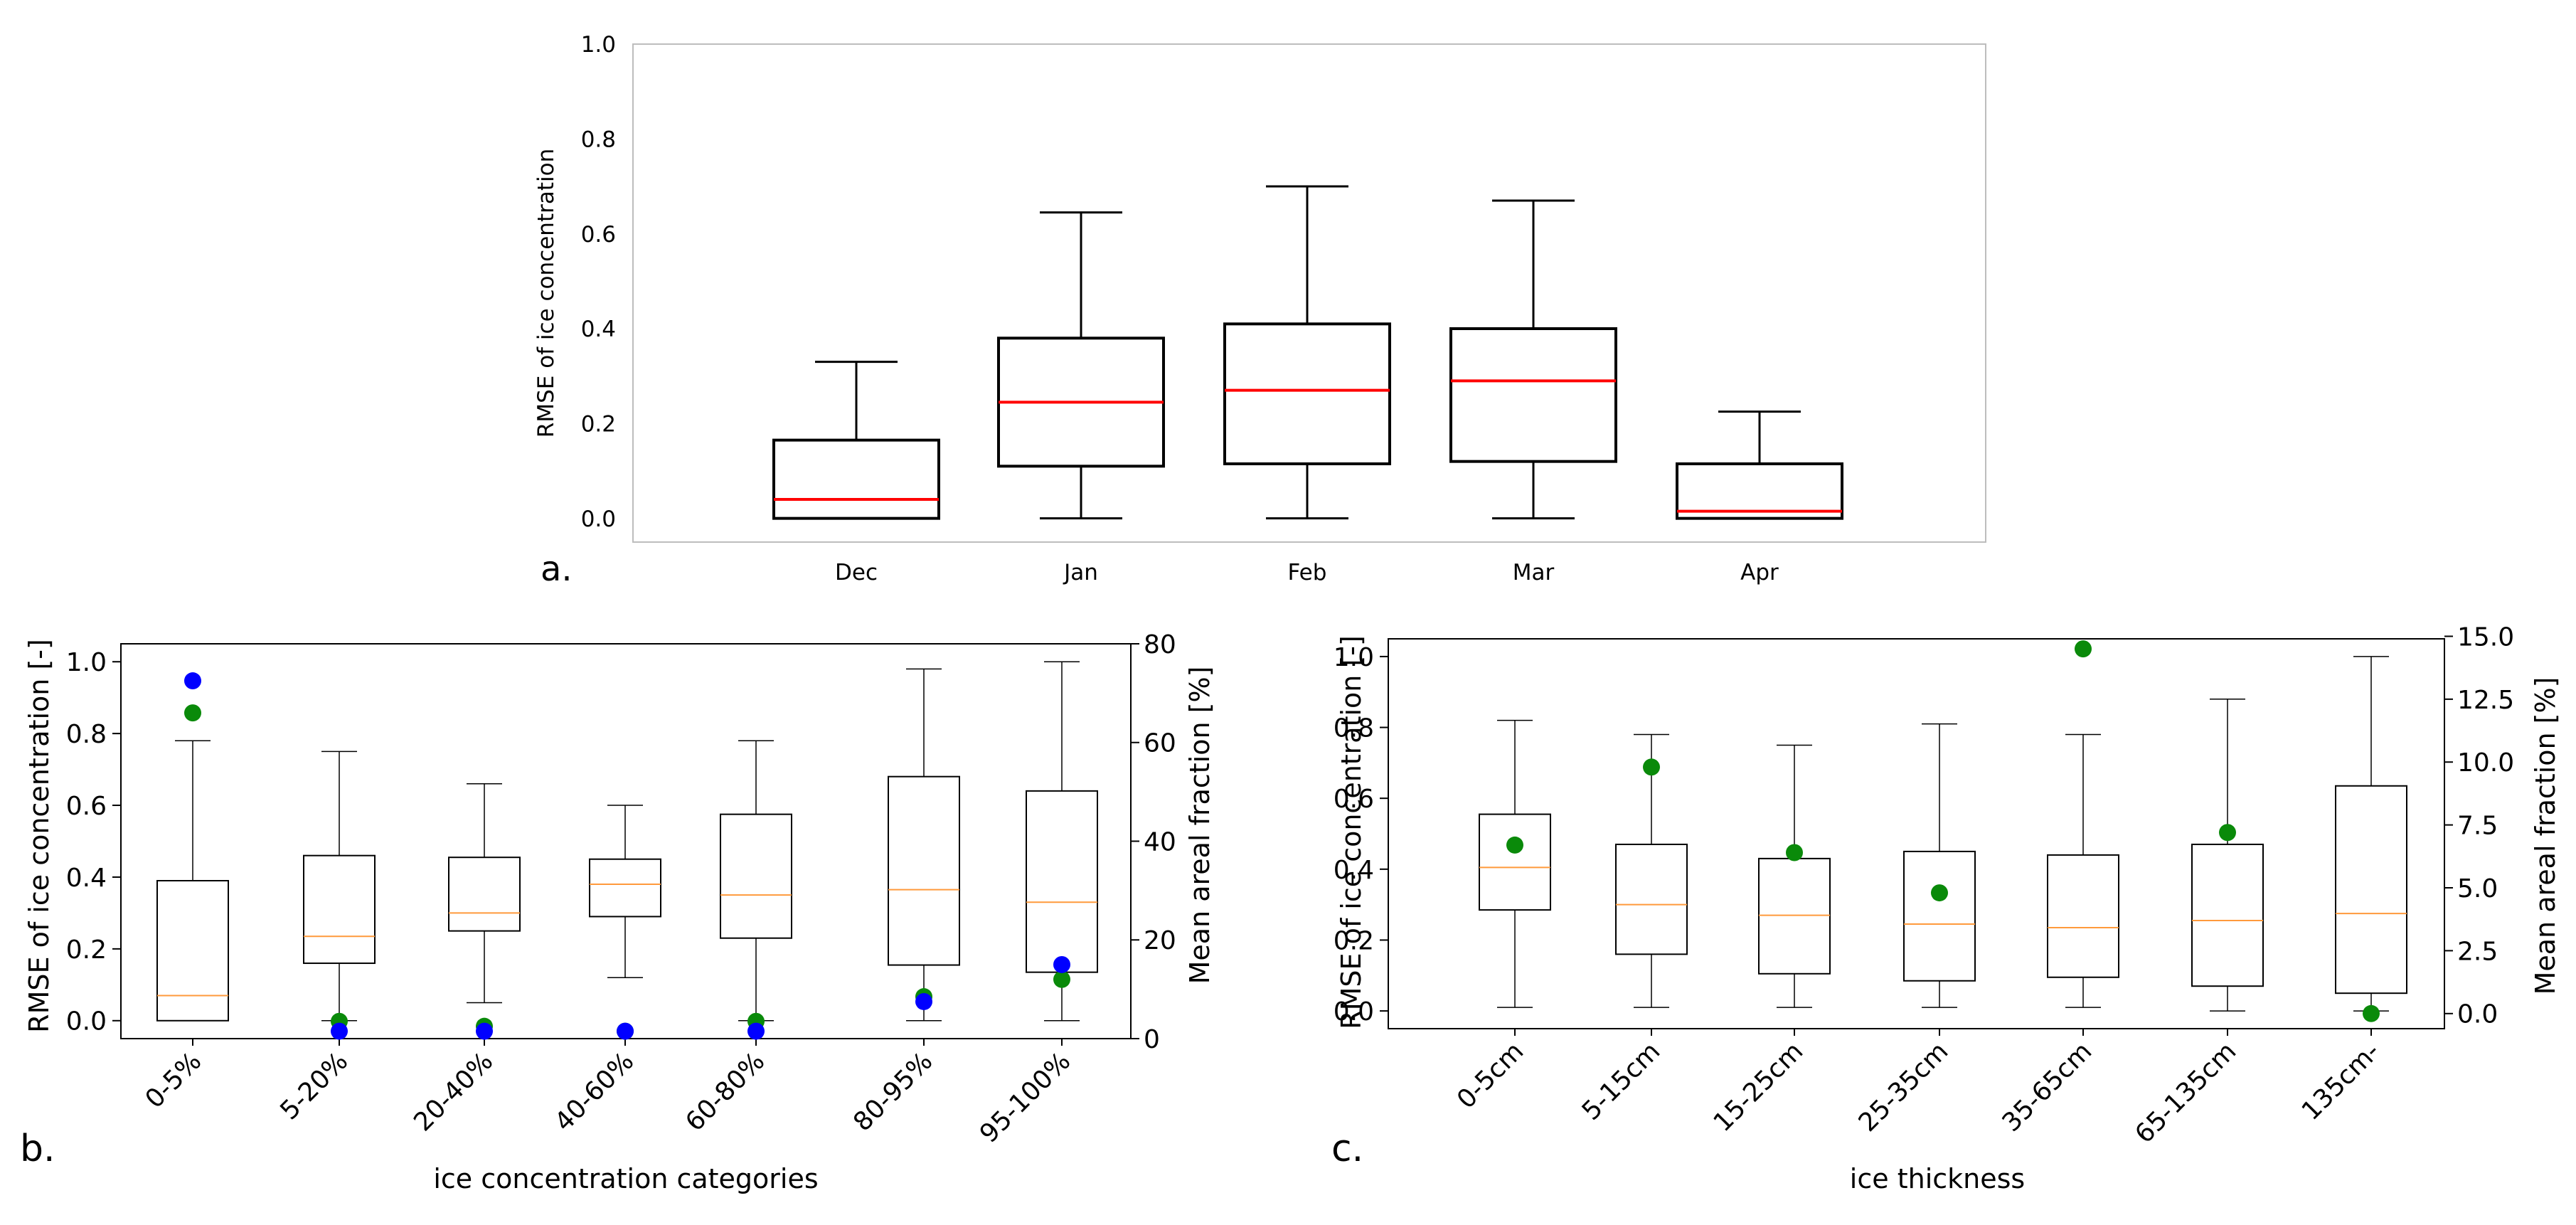  What do you see at coordinates (2485, 701) in the screenshot?
I see `y2-tick-label: 12.5` at bounding box center [2485, 701].